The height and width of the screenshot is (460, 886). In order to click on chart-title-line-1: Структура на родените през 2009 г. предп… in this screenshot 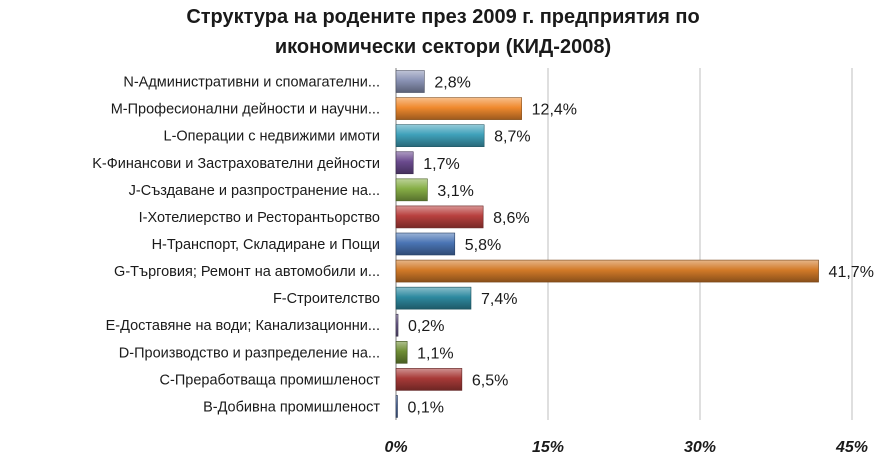, I will do `click(443, 17)`.